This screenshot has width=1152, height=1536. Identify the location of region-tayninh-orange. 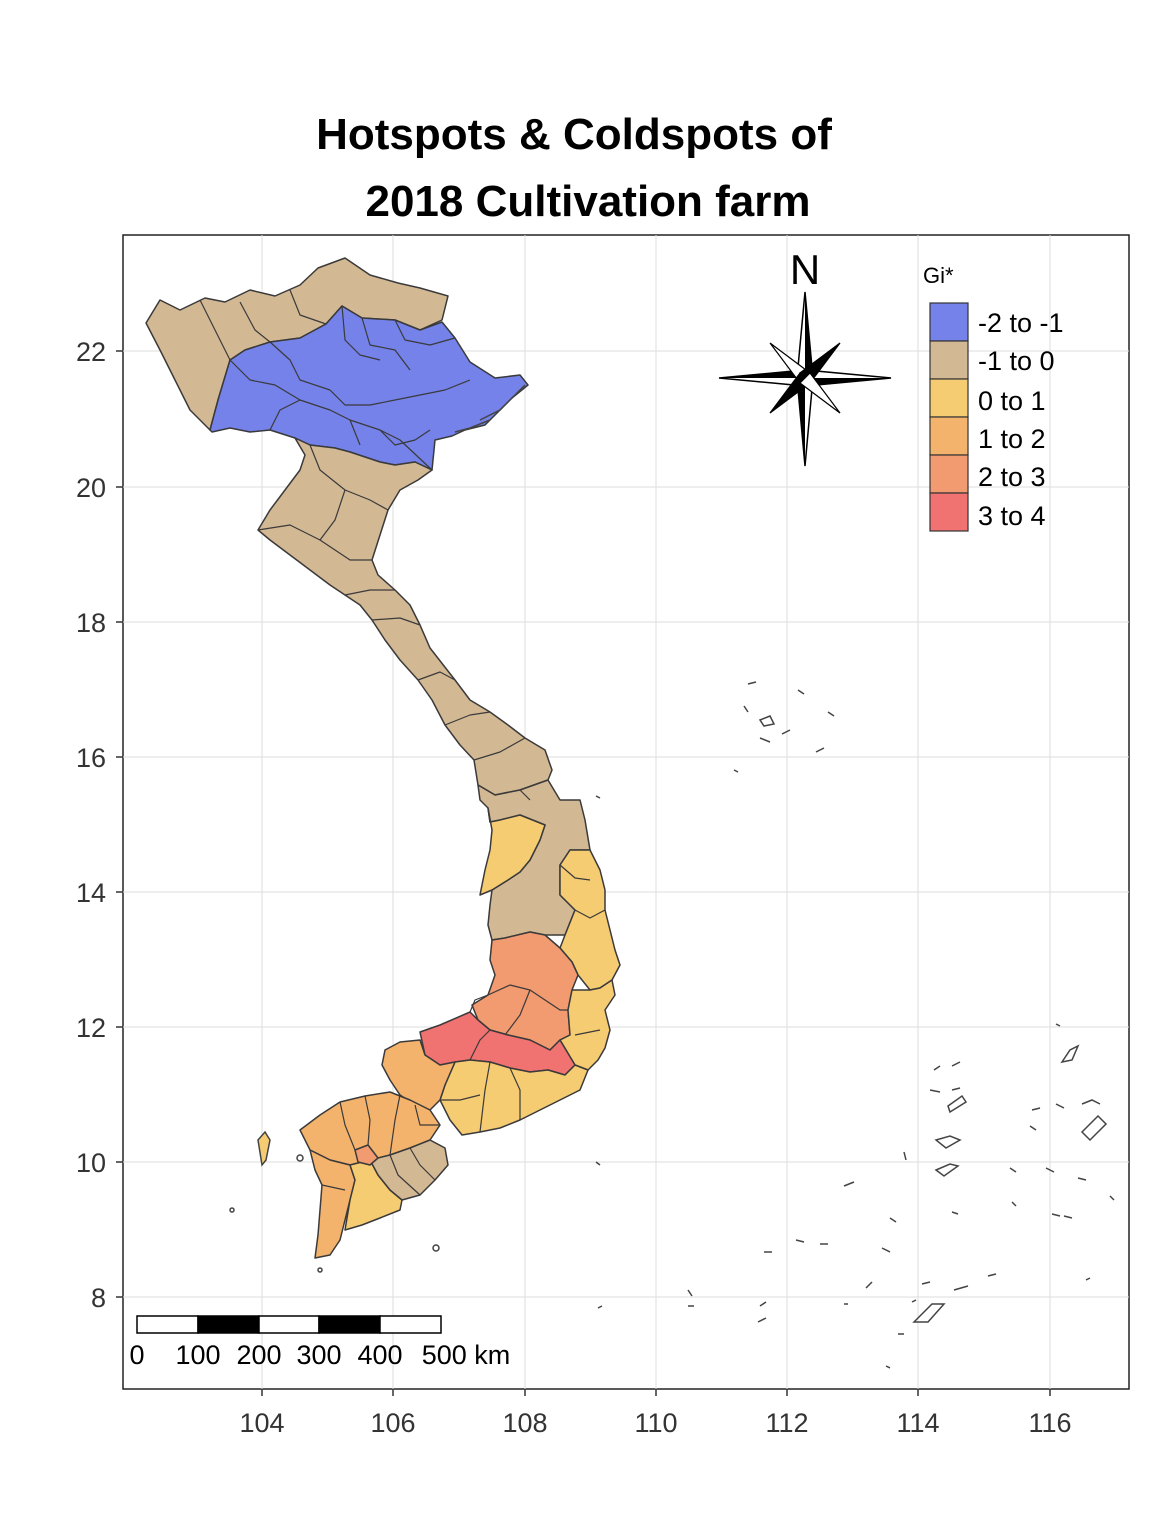
(418, 1075).